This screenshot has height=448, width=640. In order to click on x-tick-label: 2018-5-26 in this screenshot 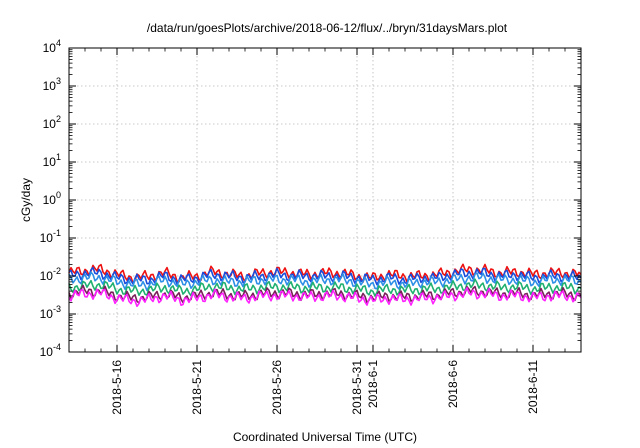, I will do `click(277, 387)`.